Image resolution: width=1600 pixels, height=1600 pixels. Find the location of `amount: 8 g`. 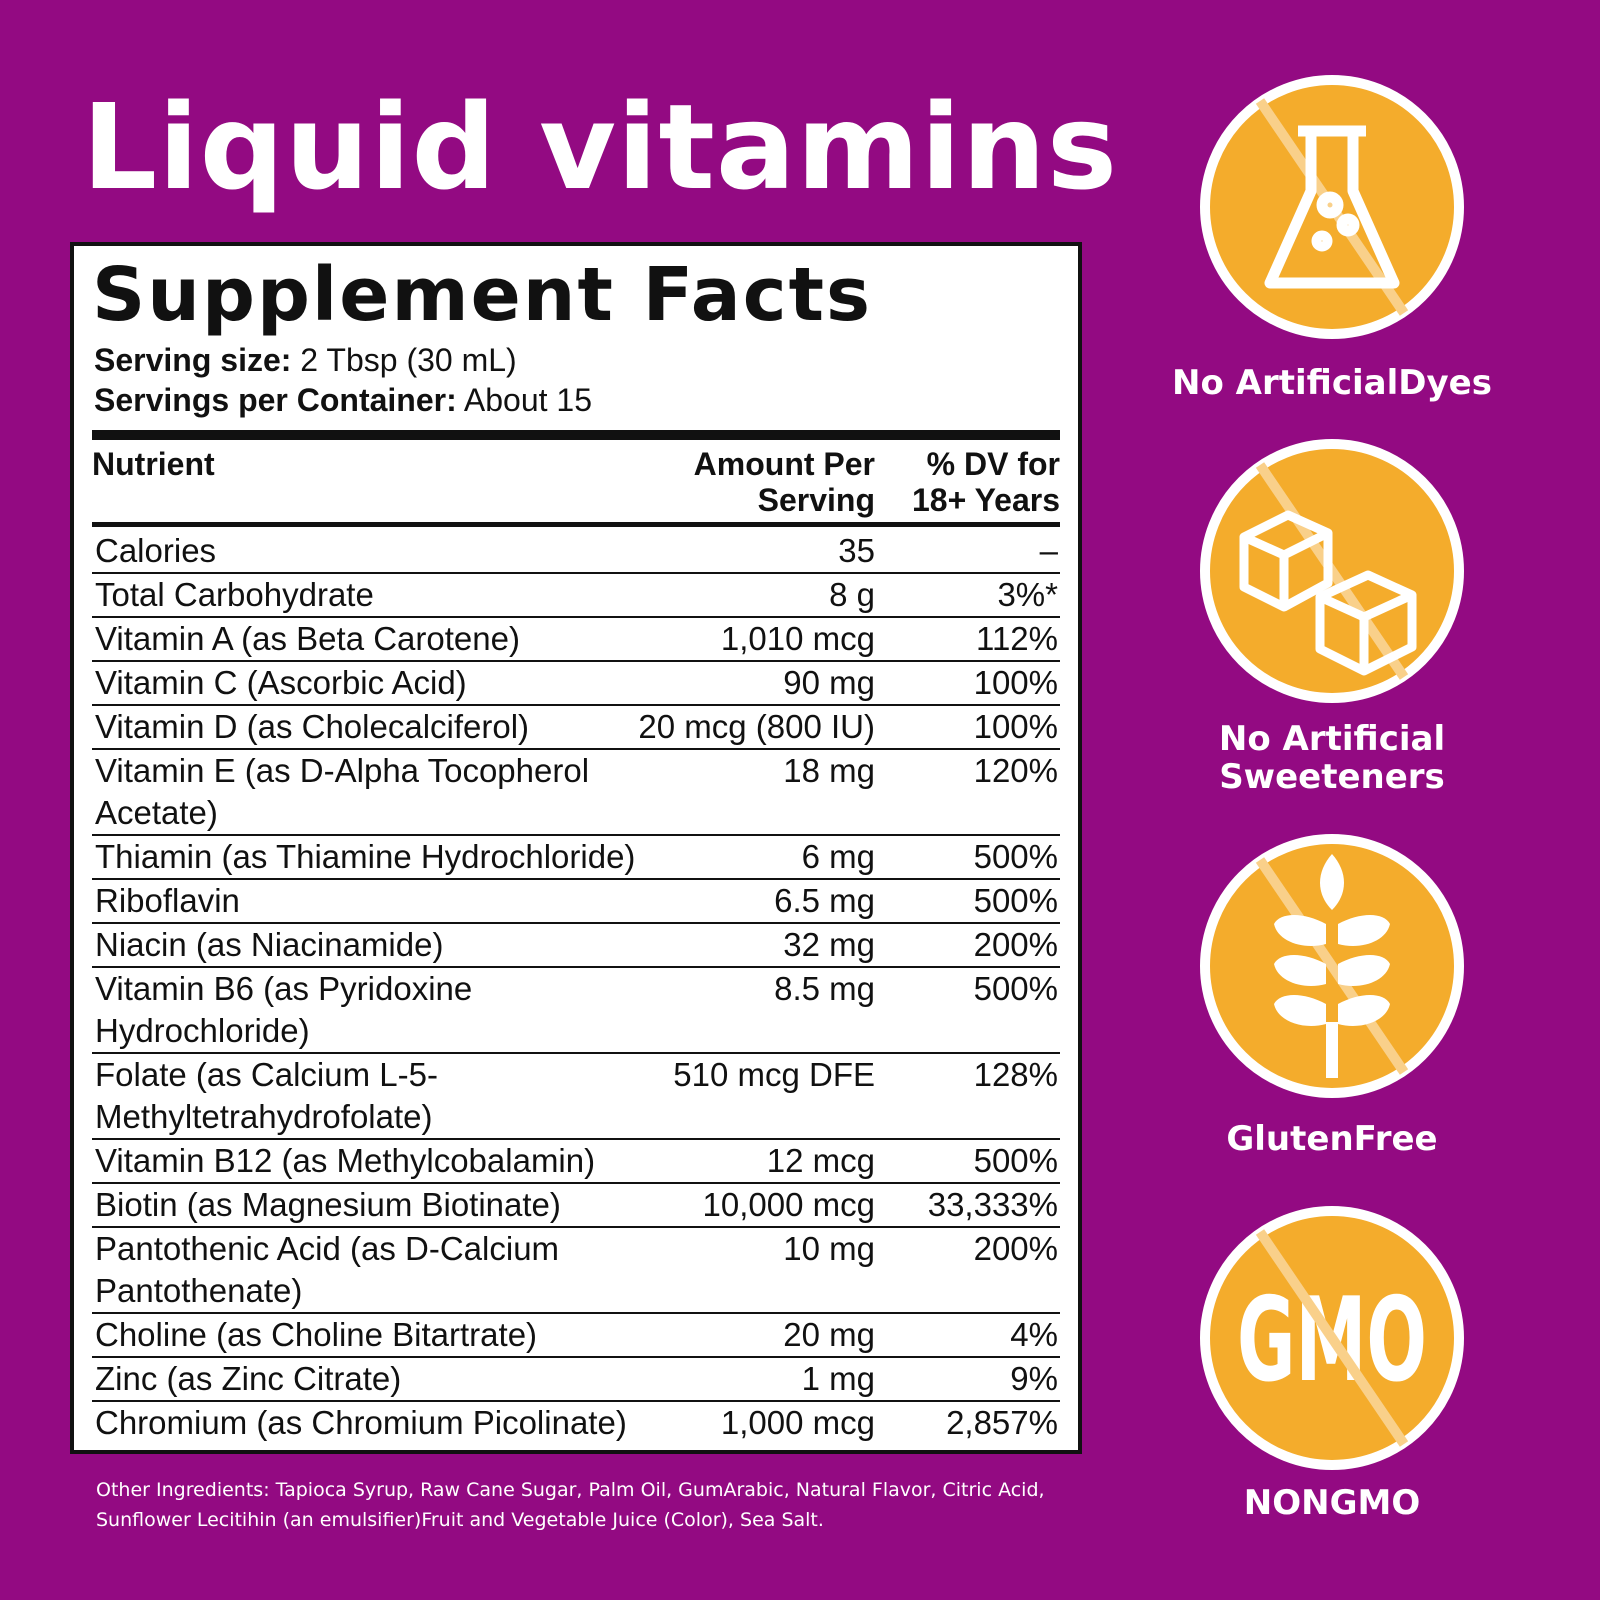

amount: 8 g is located at coordinates (852, 594).